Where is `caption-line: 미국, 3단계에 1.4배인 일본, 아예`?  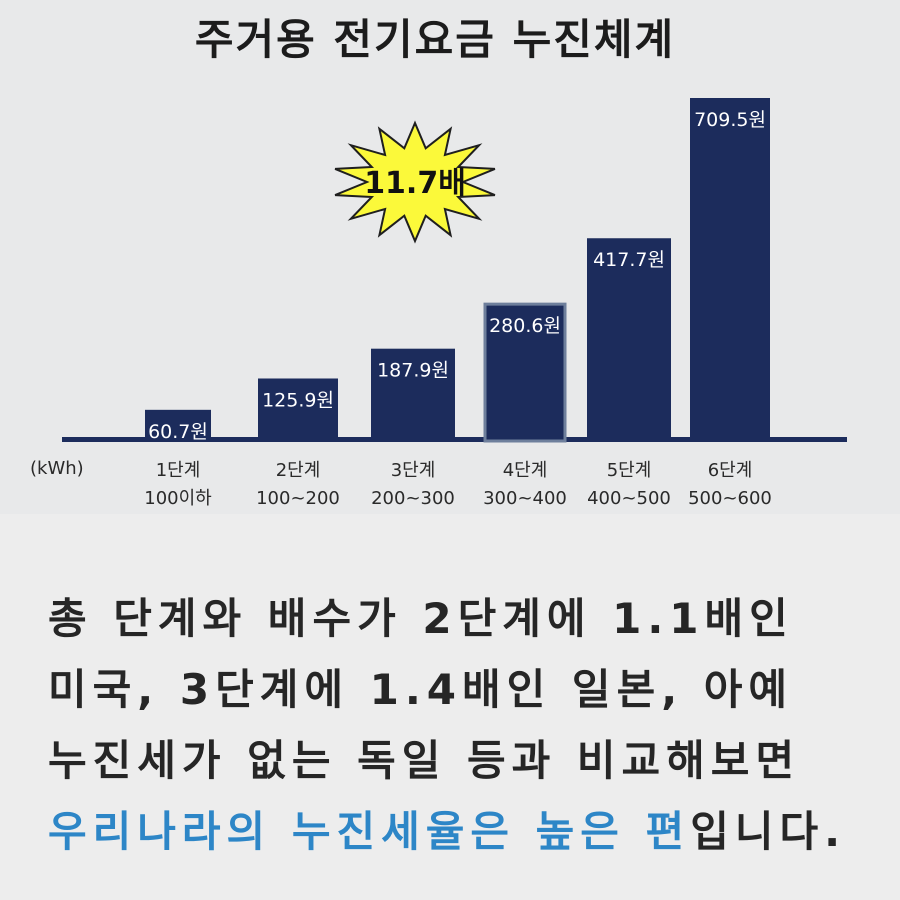
caption-line: 미국, 3단계에 1.4배인 일본, 아예 is located at coordinates (458, 689).